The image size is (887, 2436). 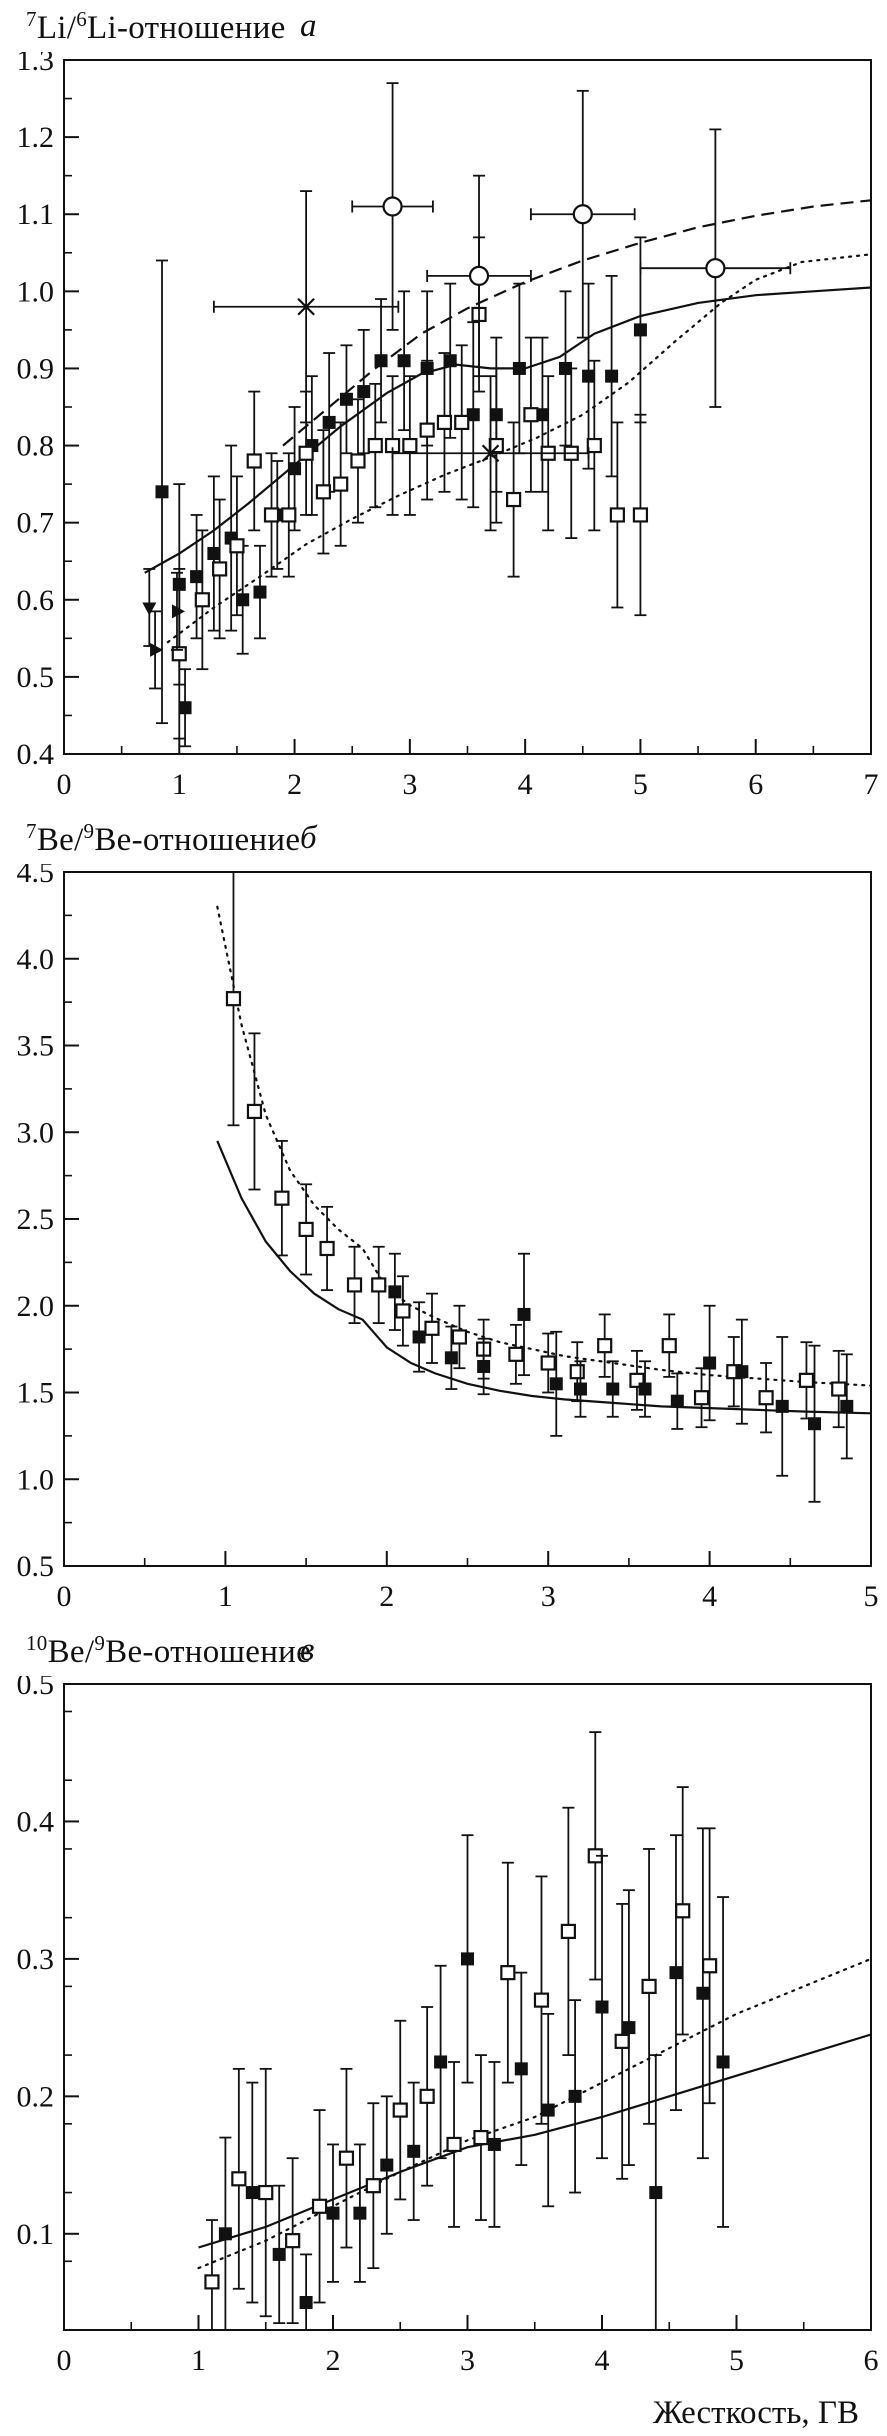 I want to click on model-curves, so click(x=534, y=2113).